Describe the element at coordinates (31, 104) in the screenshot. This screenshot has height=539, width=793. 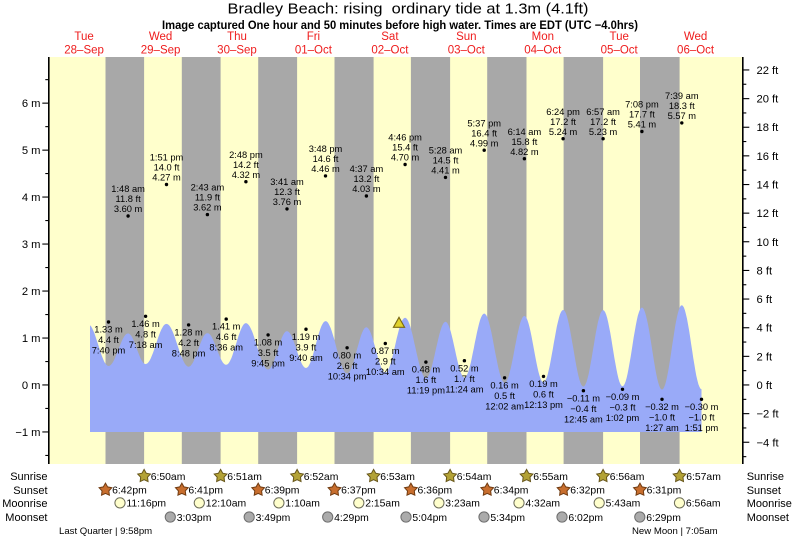
I see `svg-text: 6 m` at that location.